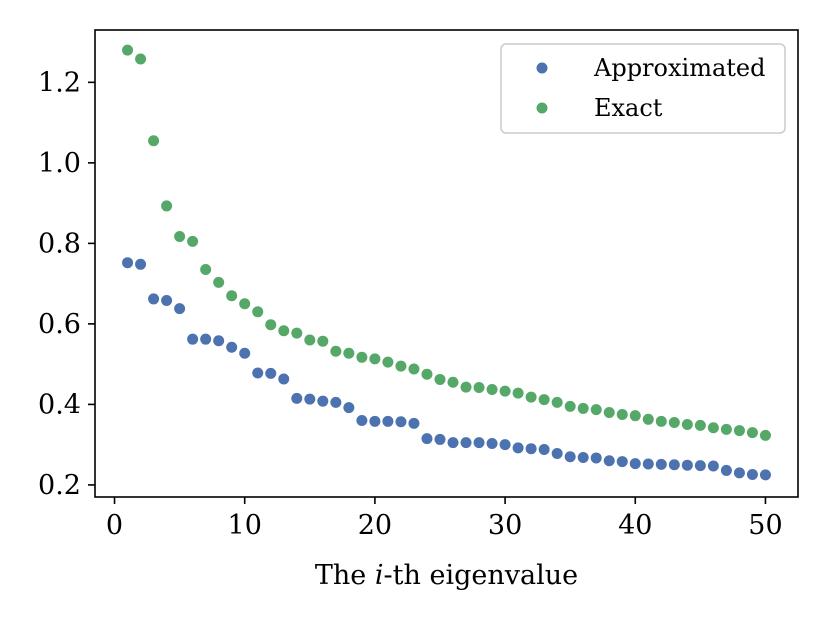 This screenshot has width=830, height=627. What do you see at coordinates (628, 108) in the screenshot?
I see `legend-label-exact: Exact` at bounding box center [628, 108].